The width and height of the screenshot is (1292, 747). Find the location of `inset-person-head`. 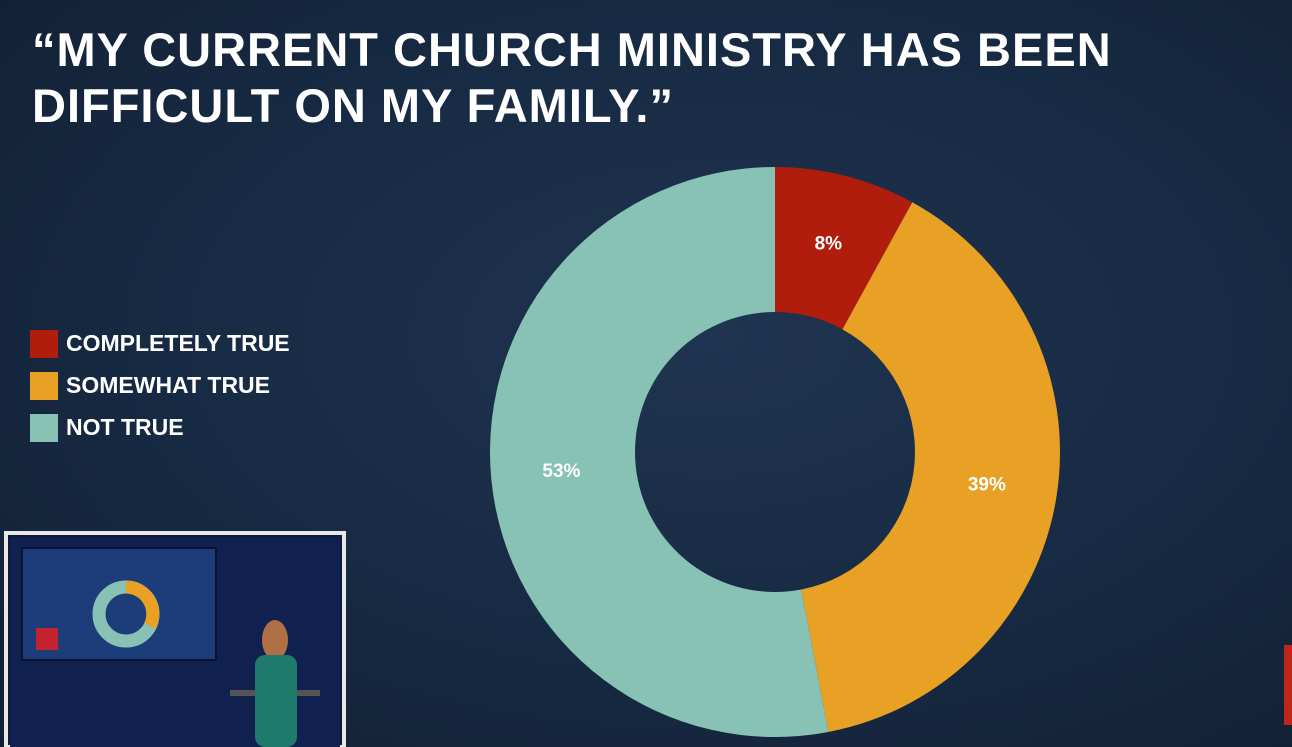

inset-person-head is located at coordinates (275, 640).